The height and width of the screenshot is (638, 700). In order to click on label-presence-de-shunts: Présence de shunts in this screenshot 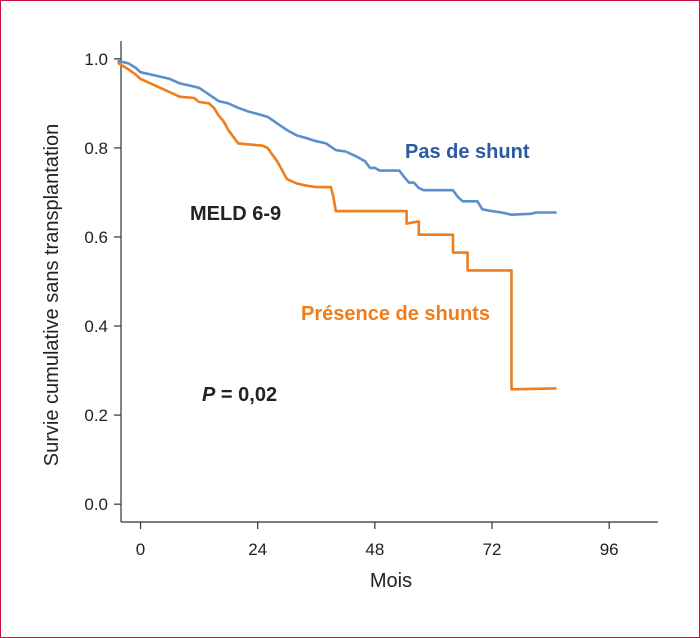, I will do `click(395, 314)`.